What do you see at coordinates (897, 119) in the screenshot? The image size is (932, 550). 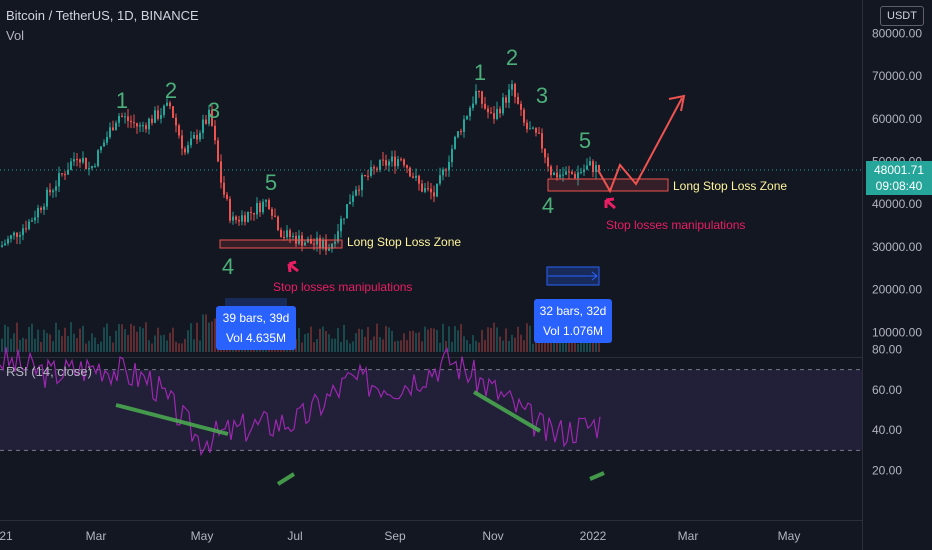 I see `price-tick-label: 60000.00` at bounding box center [897, 119].